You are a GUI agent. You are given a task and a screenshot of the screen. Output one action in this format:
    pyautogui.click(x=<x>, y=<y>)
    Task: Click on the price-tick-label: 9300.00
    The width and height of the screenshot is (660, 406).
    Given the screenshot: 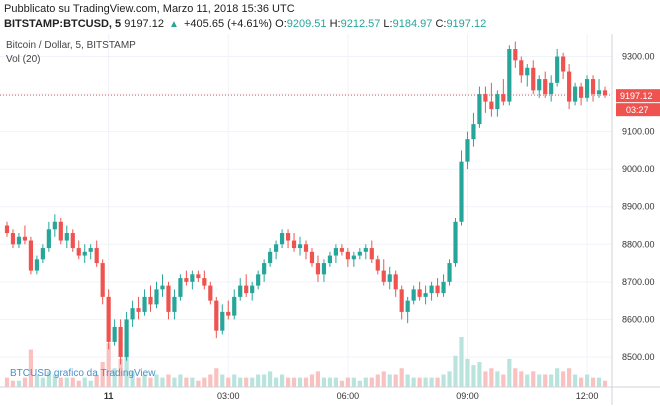 What is the action you would take?
    pyautogui.click(x=638, y=57)
    